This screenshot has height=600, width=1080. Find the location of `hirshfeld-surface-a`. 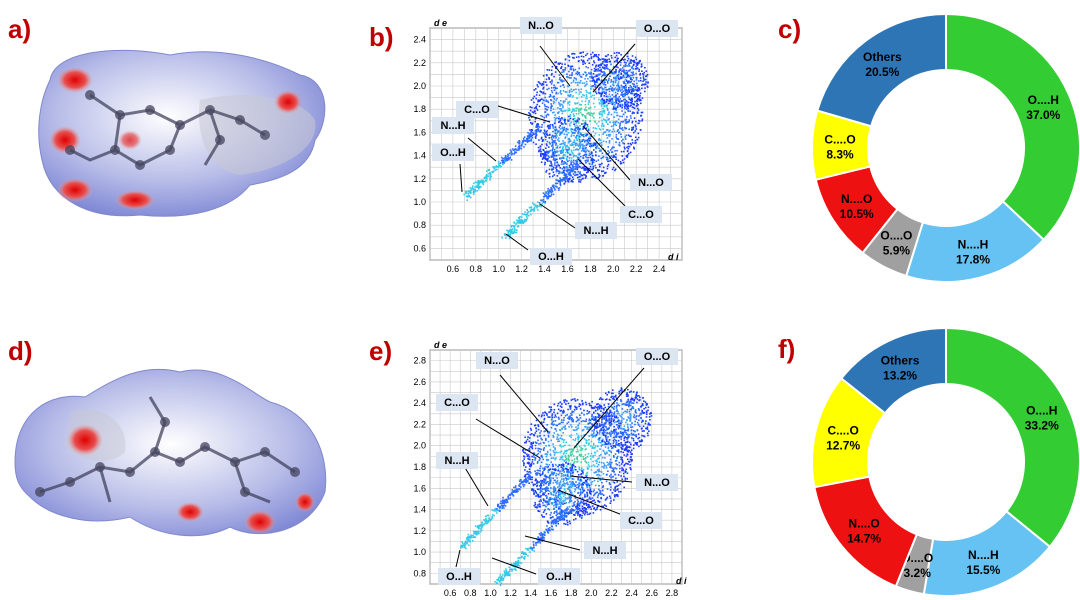

hirshfeld-surface-a is located at coordinates (182, 133).